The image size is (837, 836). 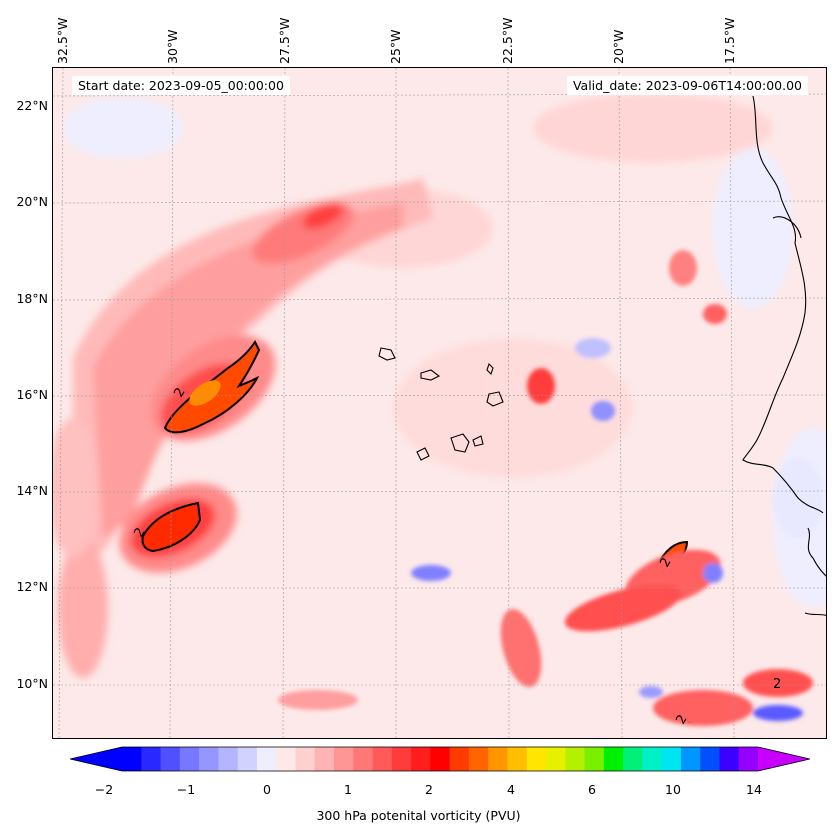 I want to click on colorbar-tick-10: 10, so click(x=673, y=789).